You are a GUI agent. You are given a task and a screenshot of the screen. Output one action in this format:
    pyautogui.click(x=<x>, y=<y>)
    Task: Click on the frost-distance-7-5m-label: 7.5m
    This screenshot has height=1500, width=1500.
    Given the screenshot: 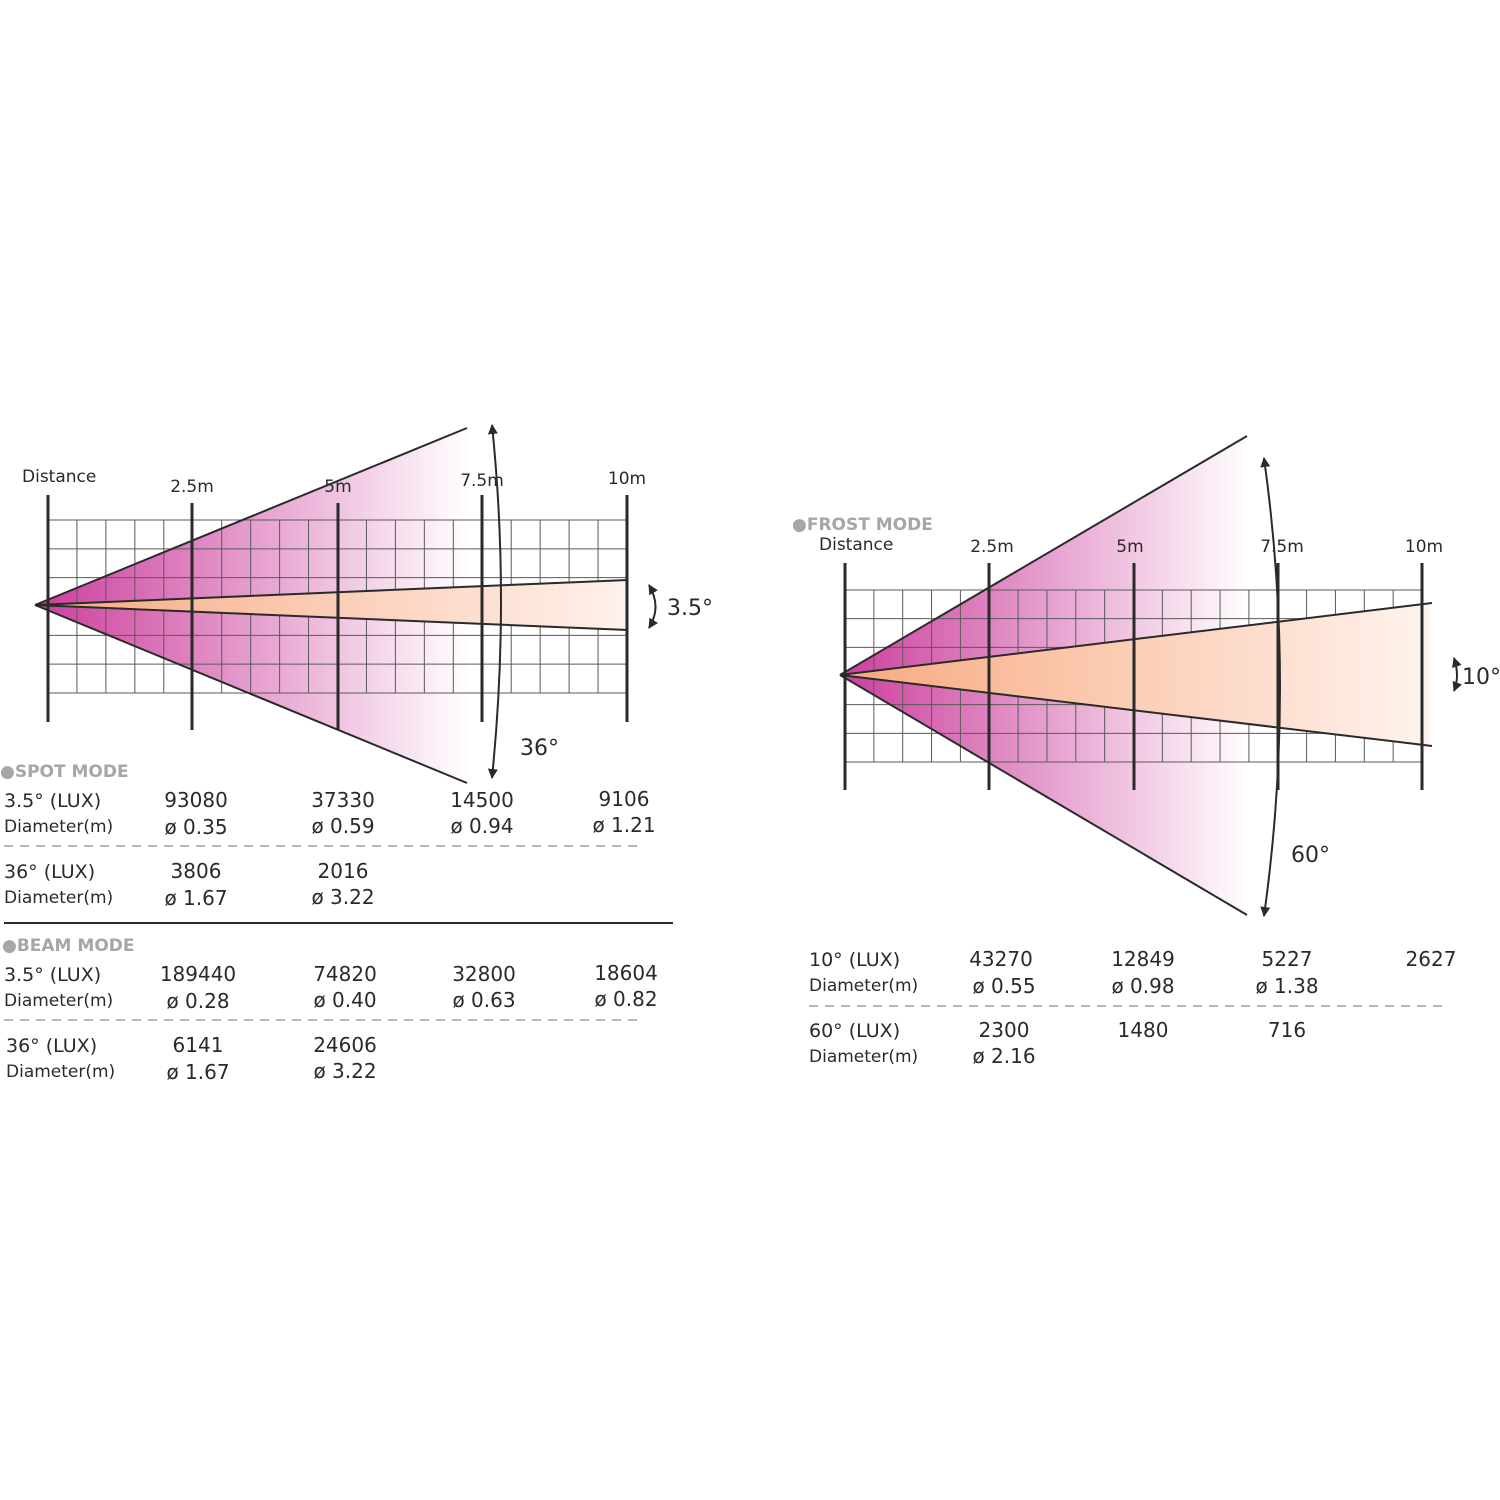 What is the action you would take?
    pyautogui.click(x=1282, y=547)
    